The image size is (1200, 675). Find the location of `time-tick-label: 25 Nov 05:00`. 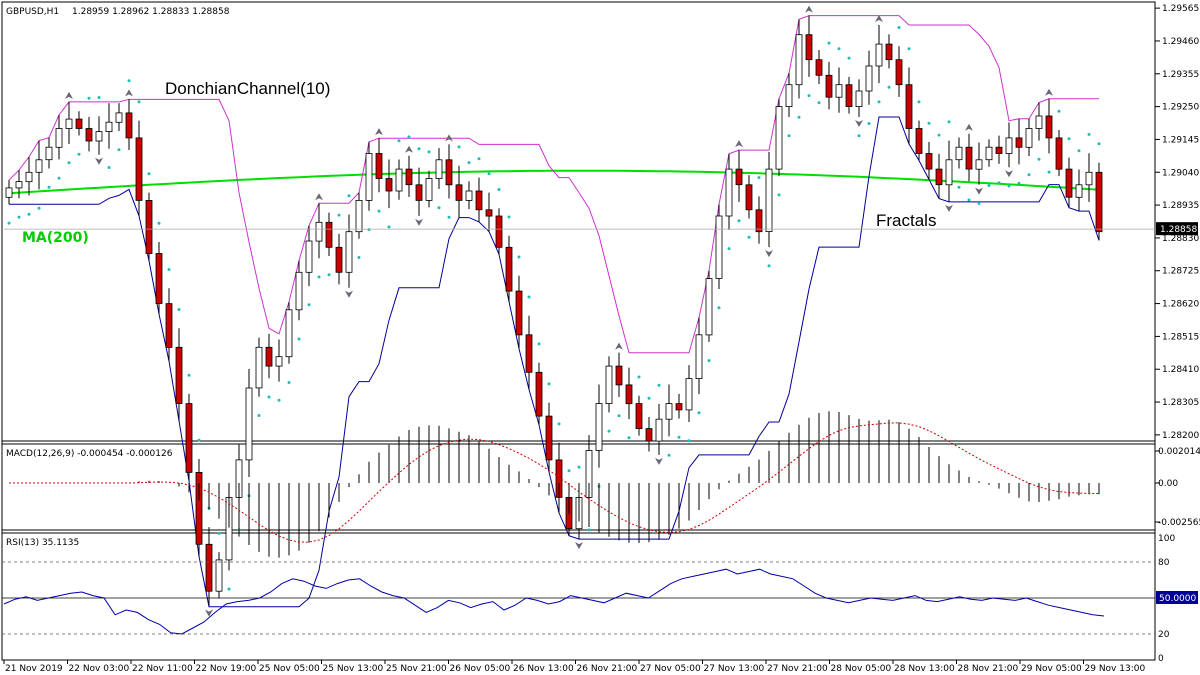

time-tick-label: 25 Nov 05:00 is located at coordinates (289, 669).